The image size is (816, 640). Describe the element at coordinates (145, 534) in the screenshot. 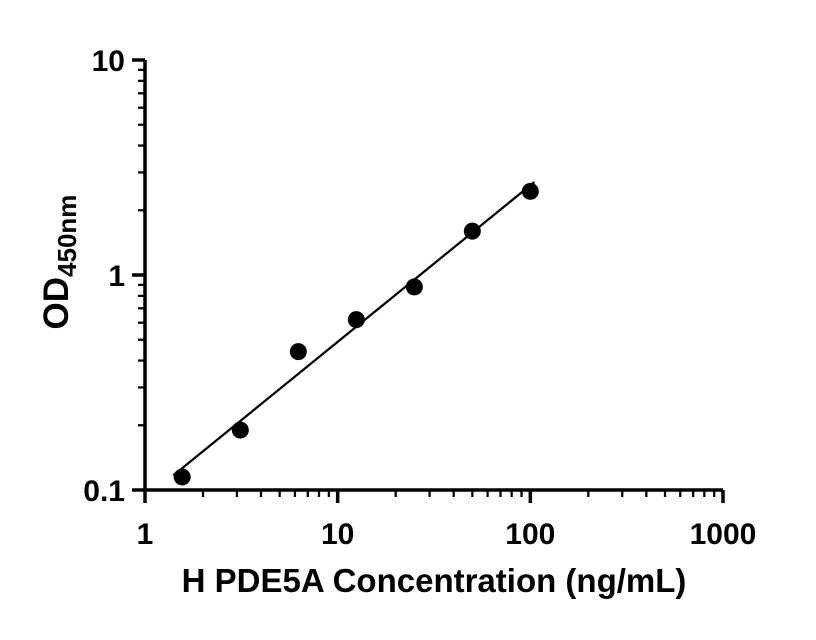

I see `x-tick-label: 1` at that location.